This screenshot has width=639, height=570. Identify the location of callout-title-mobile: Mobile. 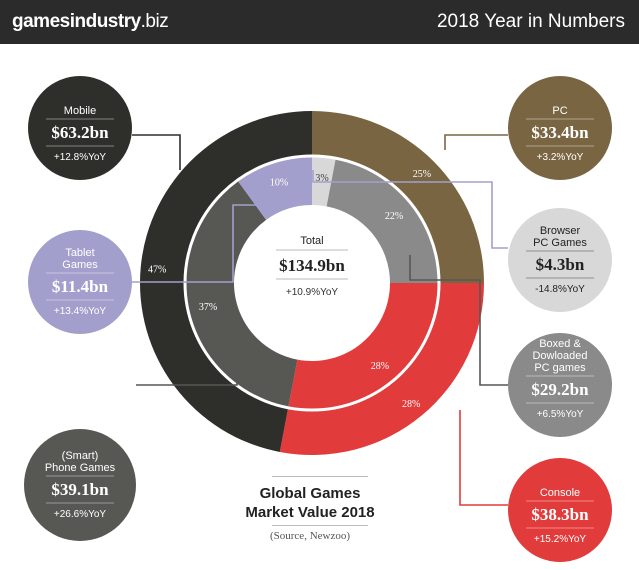
(80, 111).